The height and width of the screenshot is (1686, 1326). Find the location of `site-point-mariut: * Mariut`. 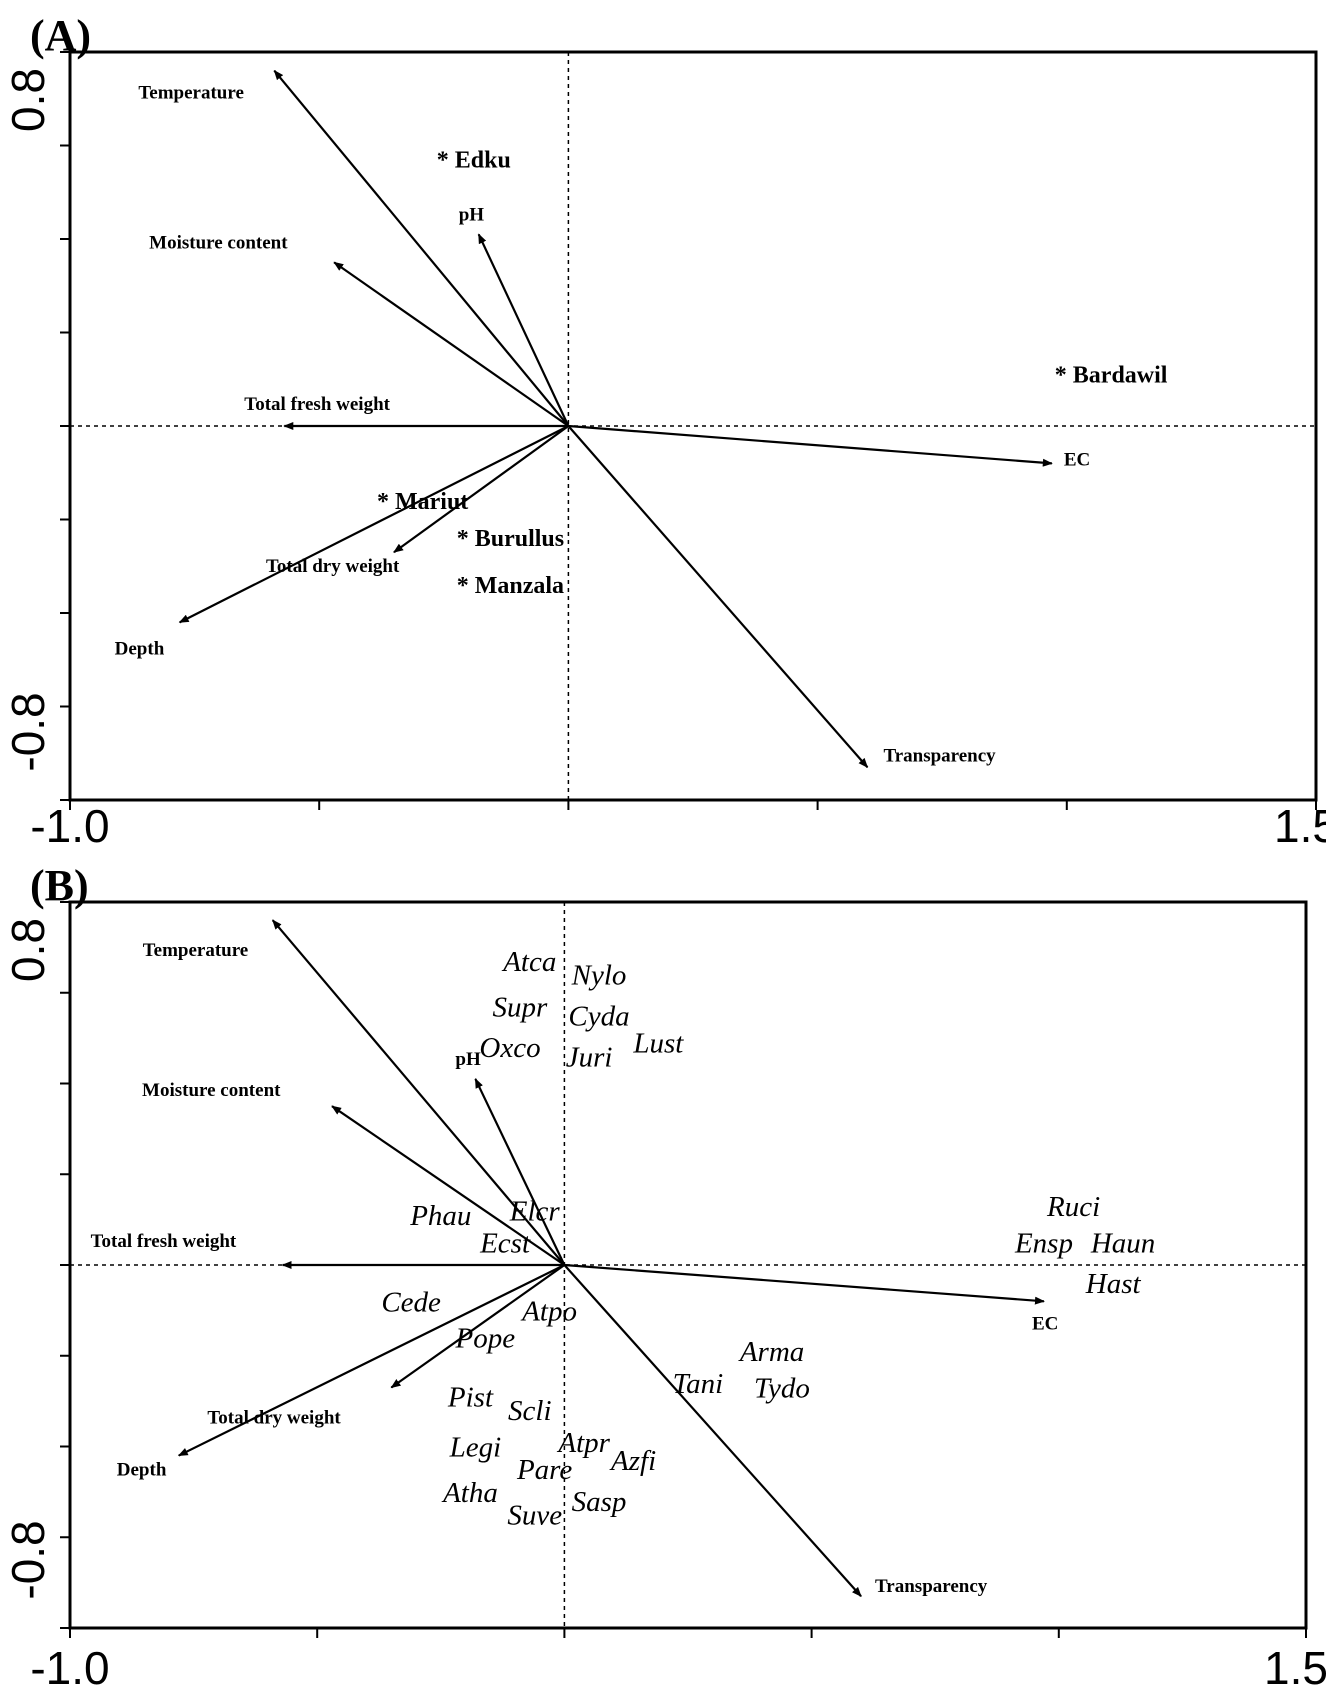

site-point-mariut: * Mariut is located at coordinates (422, 502).